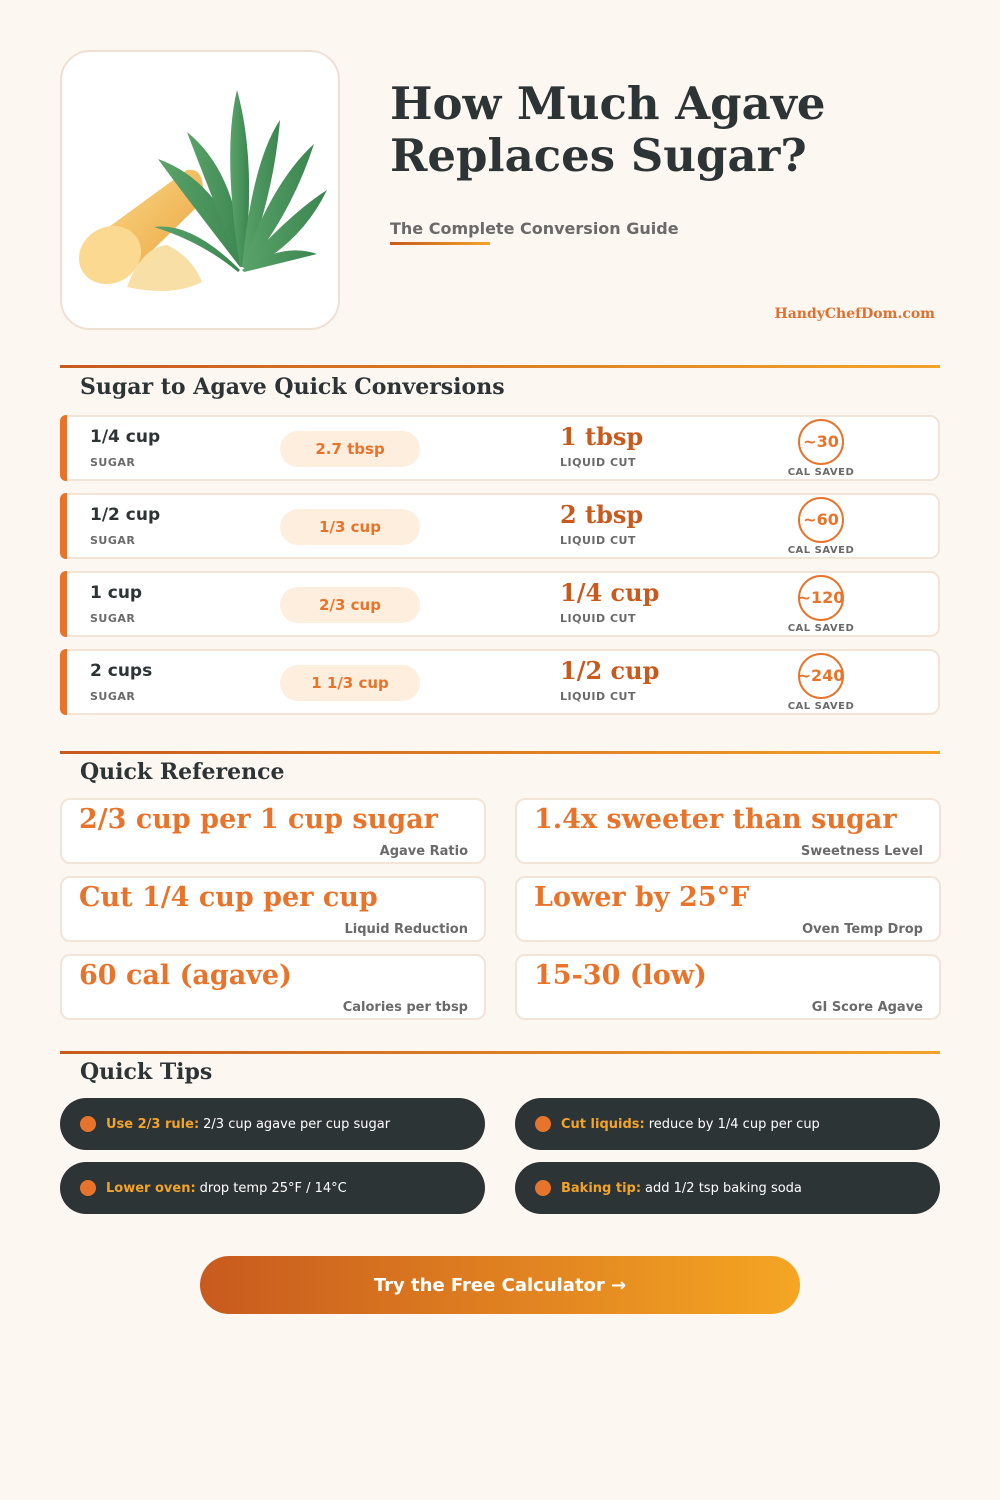 This screenshot has height=1500, width=1000. Describe the element at coordinates (350, 449) in the screenshot. I see `agave-amount-pill: 2.7 tbsp` at that location.